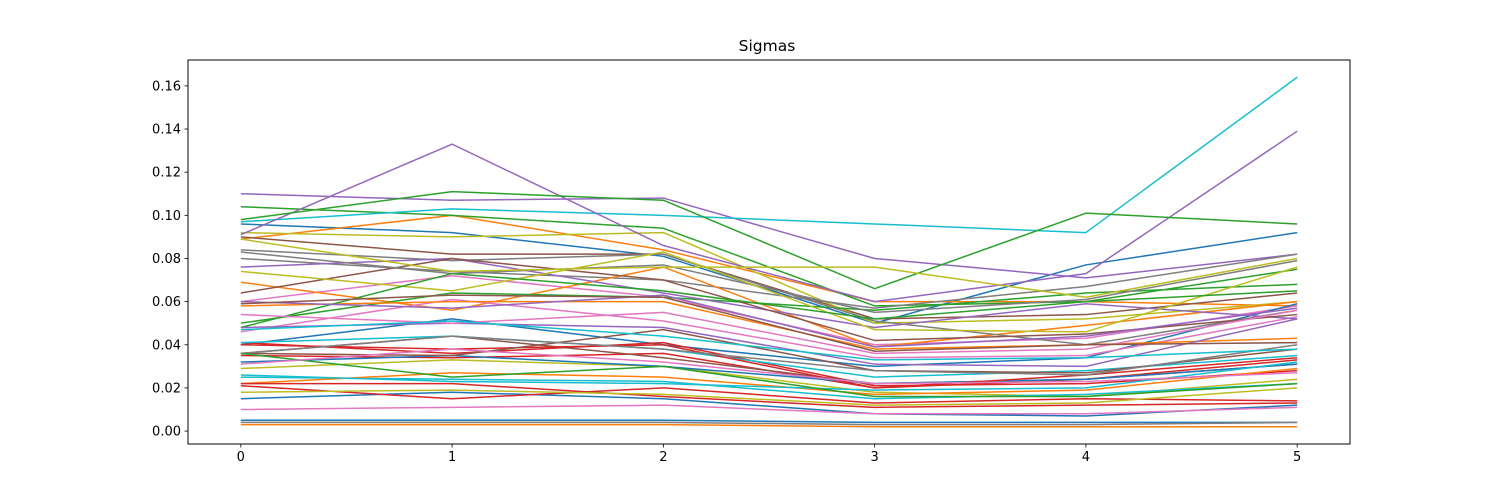  Describe the element at coordinates (874, 457) in the screenshot. I see `x-tick-label: 3` at that location.